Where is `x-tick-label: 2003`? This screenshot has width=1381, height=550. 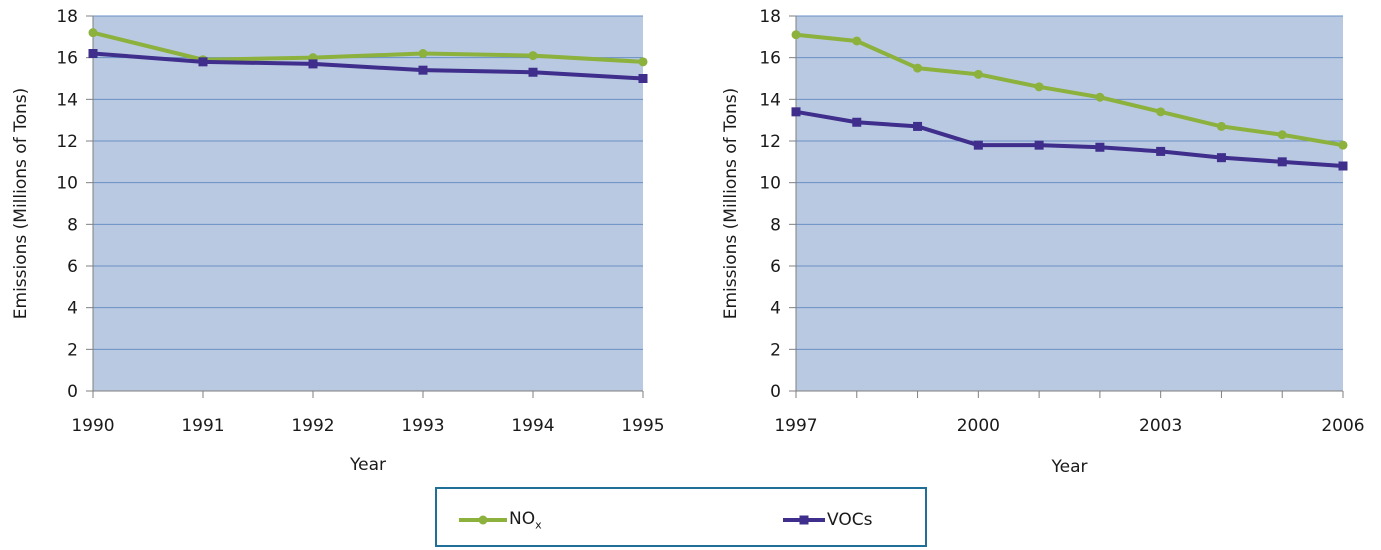 x-tick-label: 2003 is located at coordinates (1160, 426).